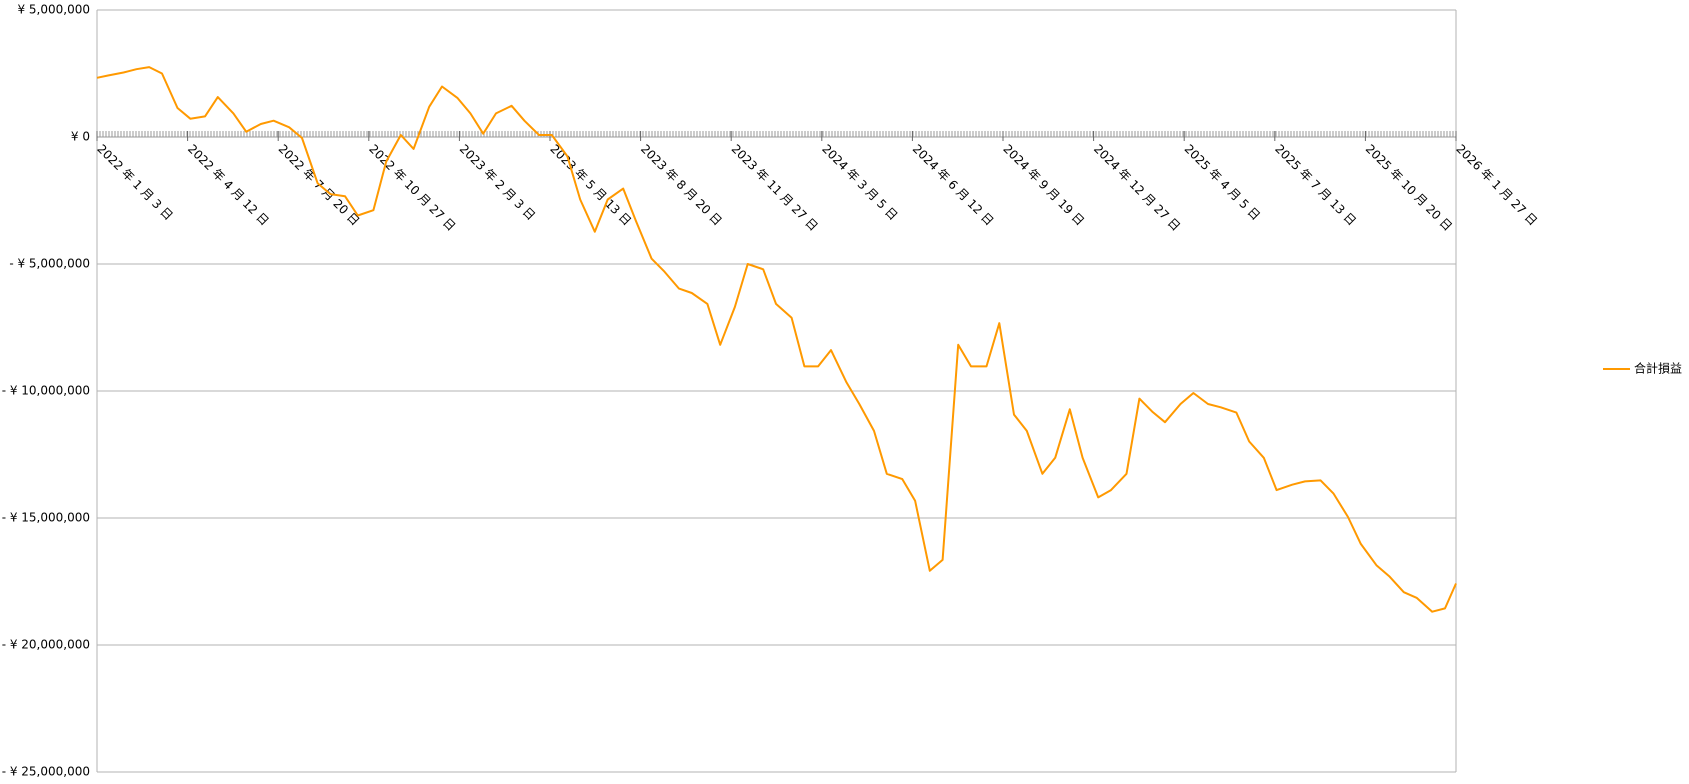 The height and width of the screenshot is (784, 1689). I want to click on x-tick-label: 2023 年 2 月 3 日, so click(497, 182).